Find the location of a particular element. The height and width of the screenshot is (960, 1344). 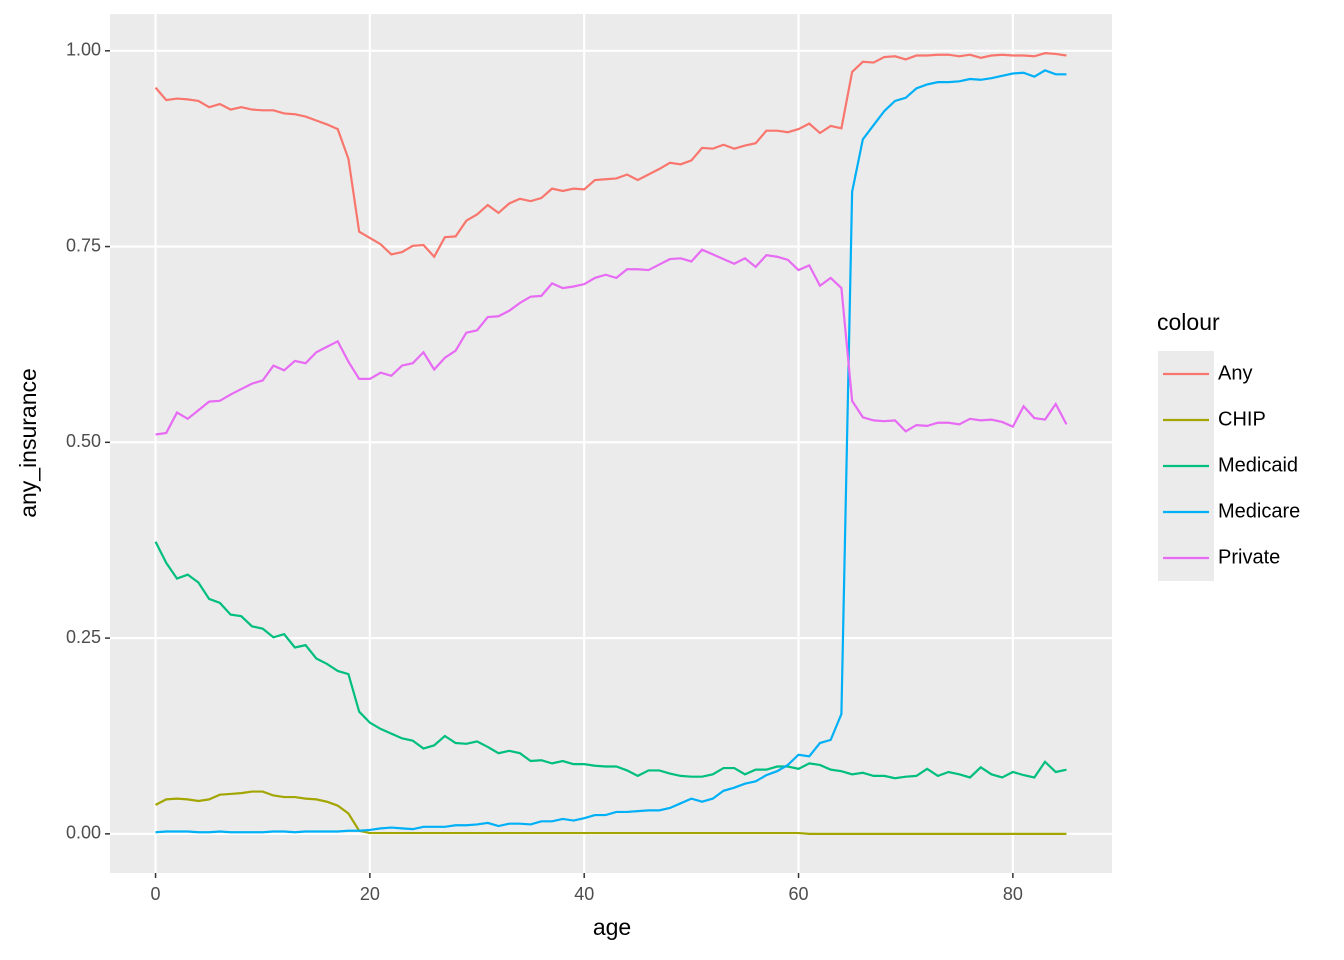

y-tick-label: 1.00 is located at coordinates (83, 50).